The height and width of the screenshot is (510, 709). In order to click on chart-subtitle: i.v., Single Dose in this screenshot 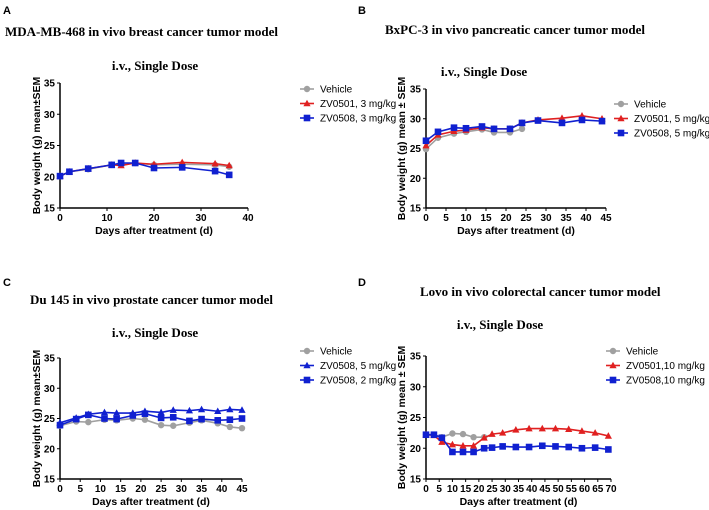, I will do `click(155, 332)`.